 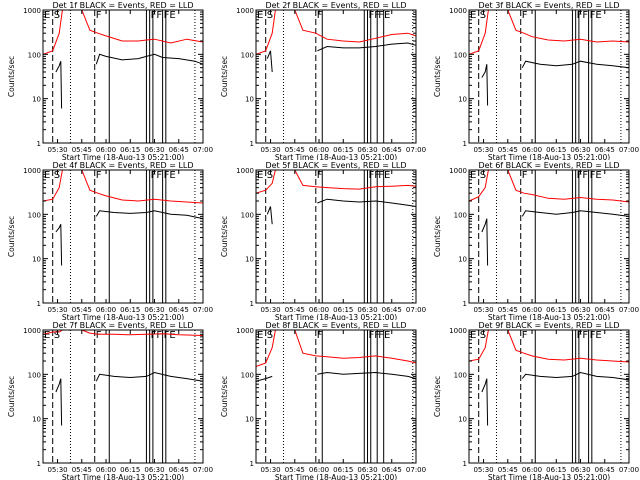 What do you see at coordinates (336, 236) in the screenshot?
I see `plot-frame` at bounding box center [336, 236].